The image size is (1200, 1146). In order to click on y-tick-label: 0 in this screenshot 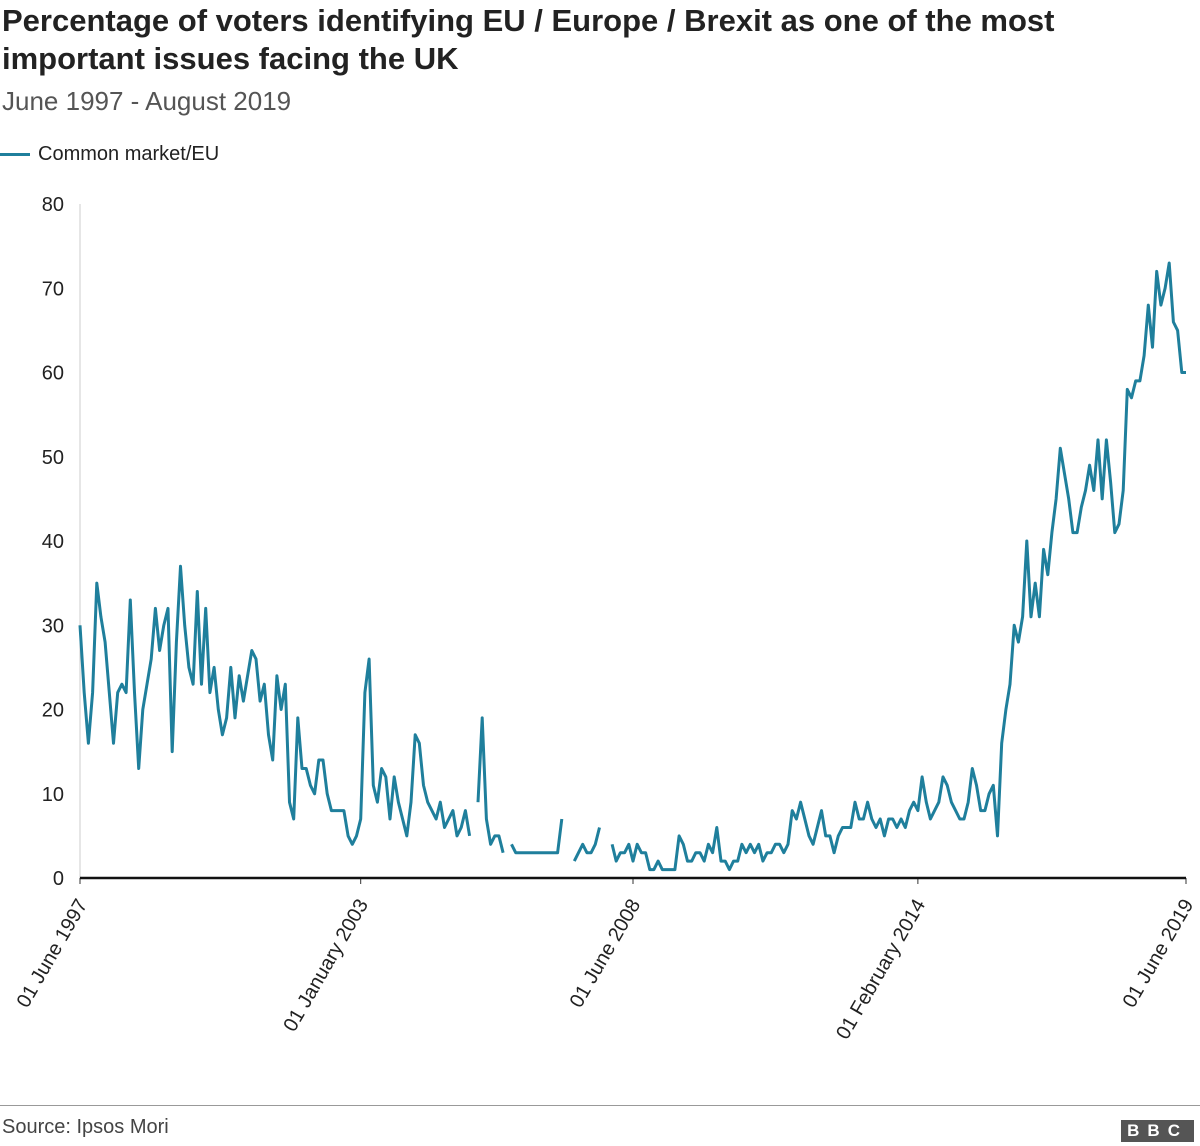, I will do `click(58, 879)`.